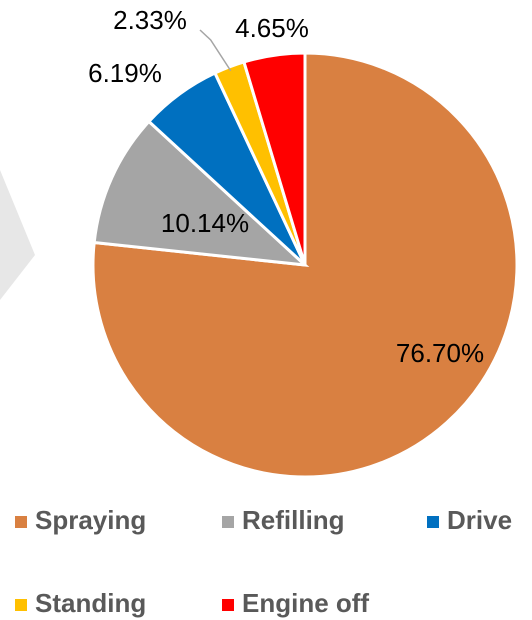 The height and width of the screenshot is (620, 532). I want to click on legend-label: Standing, so click(90, 603).